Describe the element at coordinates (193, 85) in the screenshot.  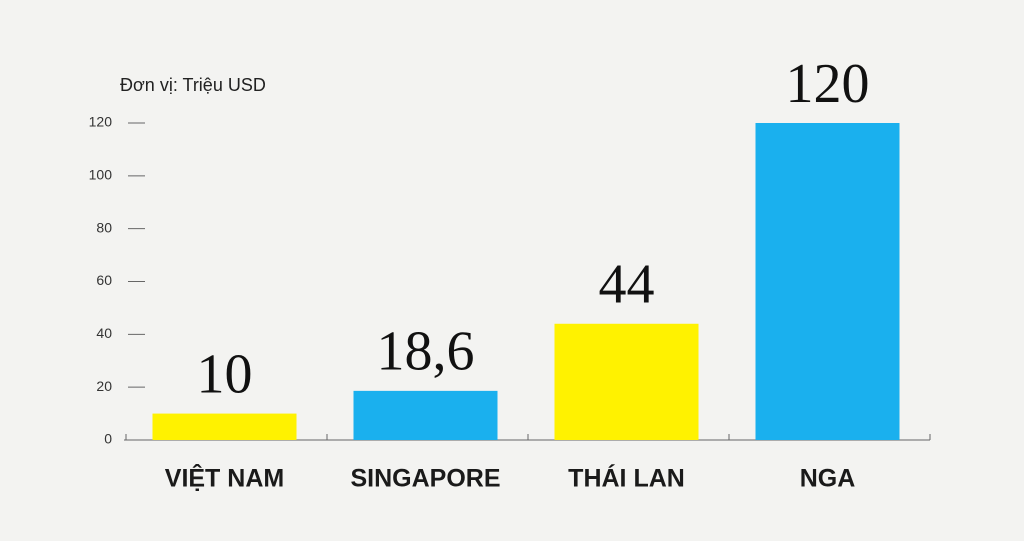
I see `unit-label: Đơn vị: Triệu USD` at that location.